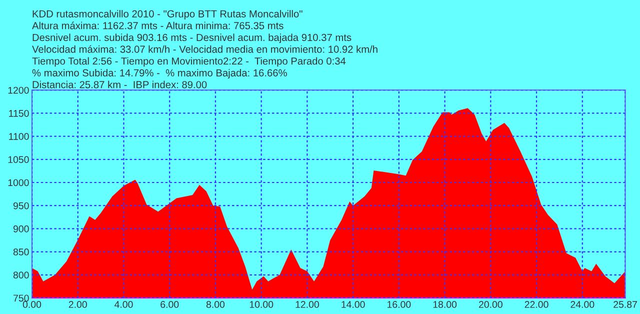  Describe the element at coordinates (262, 304) in the screenshot. I see `x-tick-label: 10.00` at that location.